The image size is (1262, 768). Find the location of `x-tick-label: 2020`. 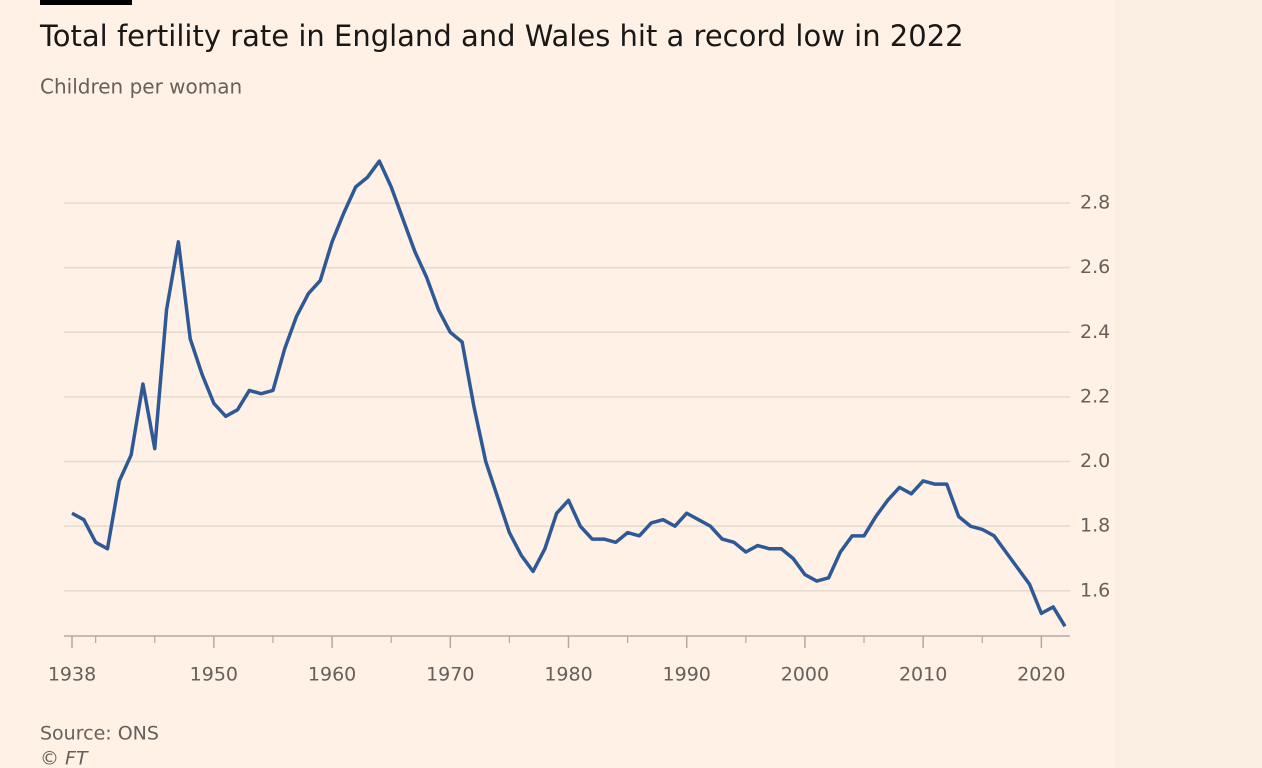

x-tick-label: 2020 is located at coordinates (1041, 675).